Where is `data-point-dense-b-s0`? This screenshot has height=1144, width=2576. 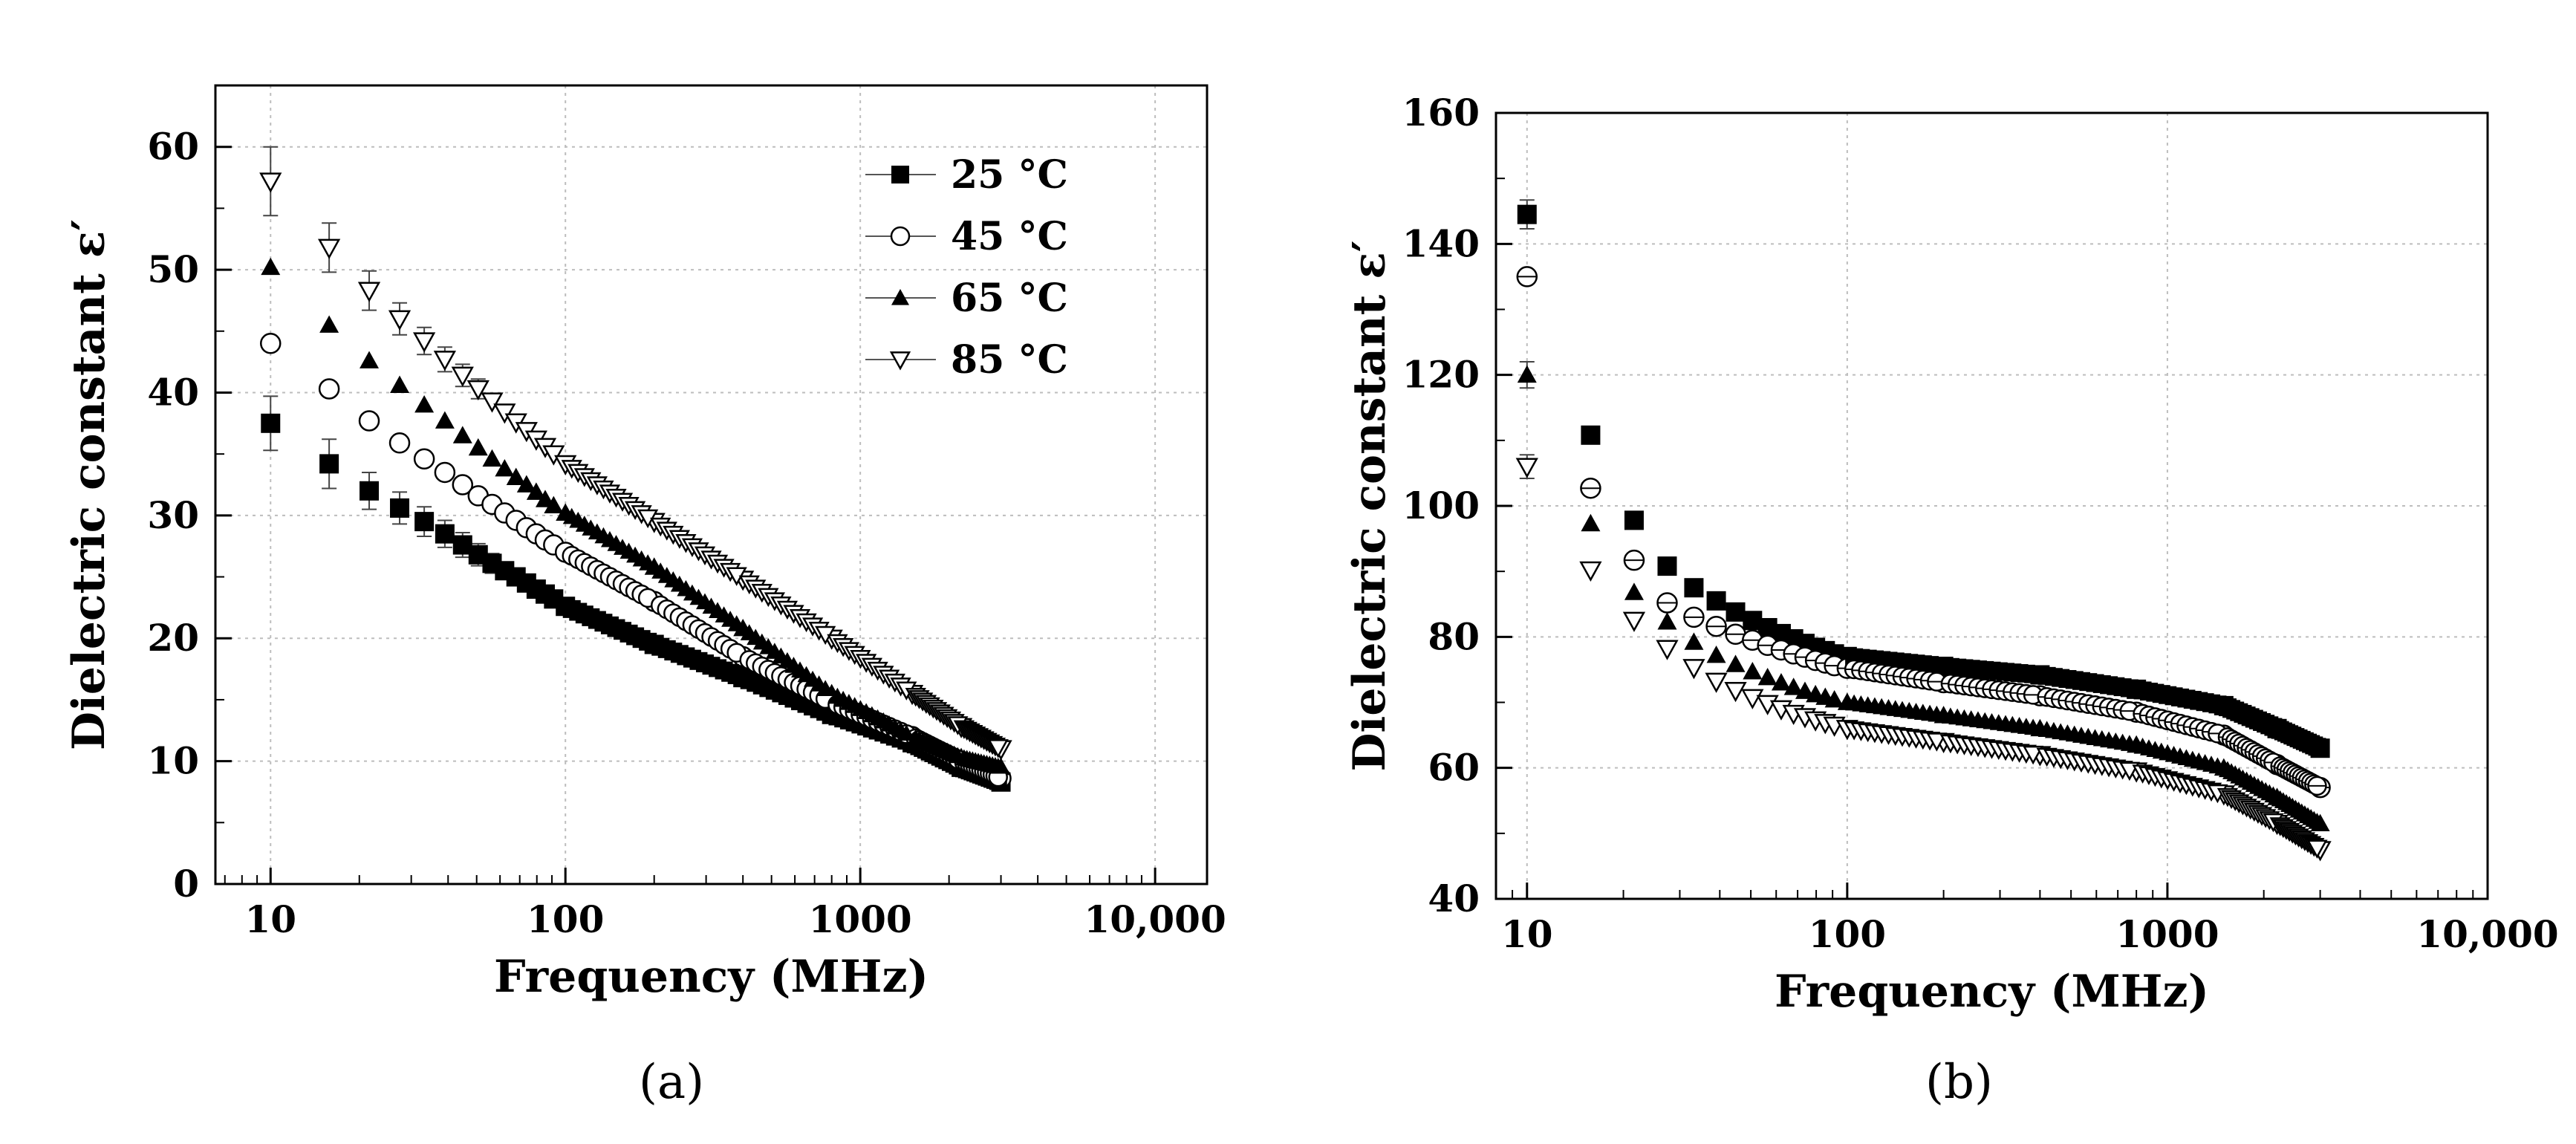
data-point-dense-b-s0 is located at coordinates (2317, 747).